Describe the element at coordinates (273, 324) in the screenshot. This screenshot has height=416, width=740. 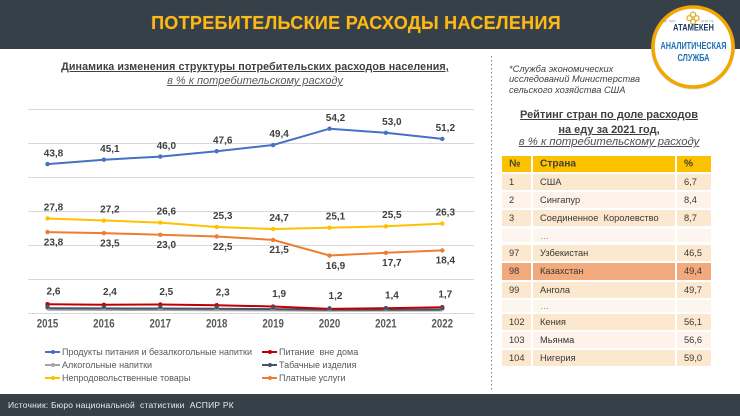
I see `svg-text: 2019` at that location.